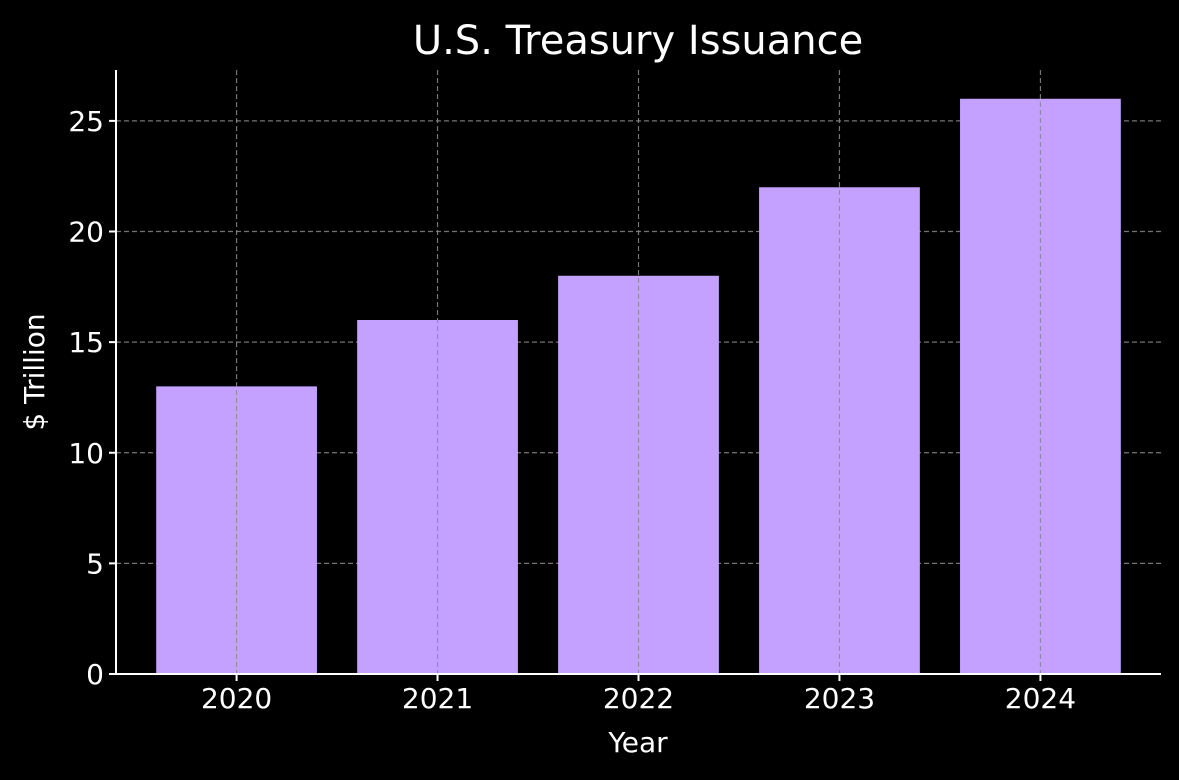 Image resolution: width=1179 pixels, height=780 pixels. What do you see at coordinates (638, 698) in the screenshot?
I see `x-tick-label-2022: 2022` at bounding box center [638, 698].